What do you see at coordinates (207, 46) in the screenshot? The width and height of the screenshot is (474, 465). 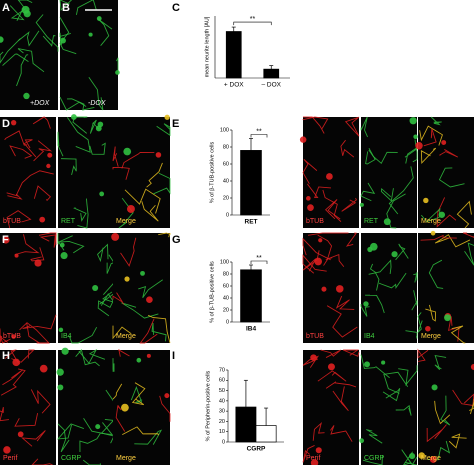 I see `y-axis-label: mean neurite length [AU]` at bounding box center [207, 46].